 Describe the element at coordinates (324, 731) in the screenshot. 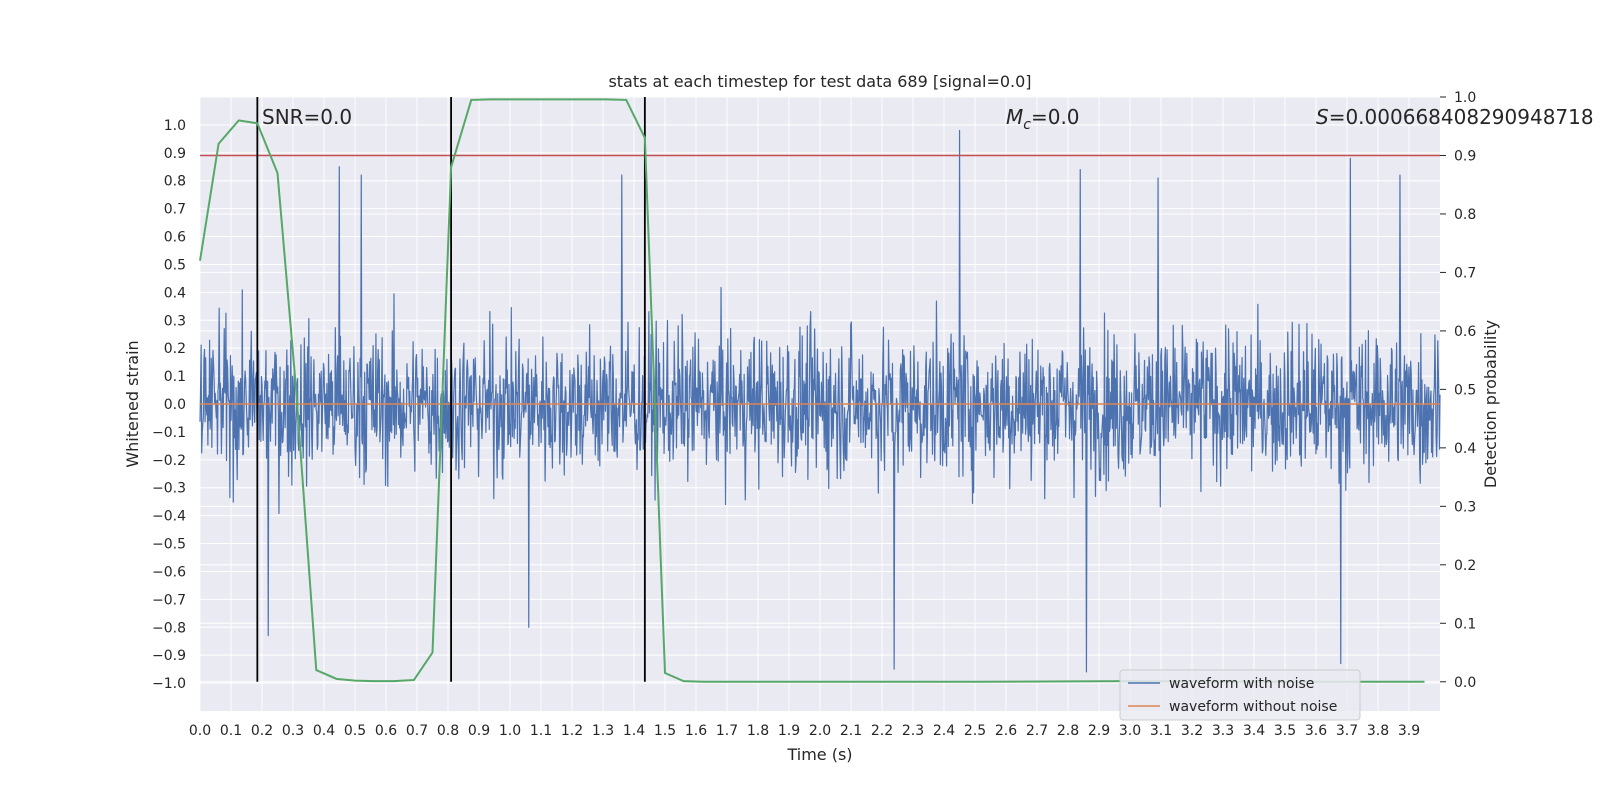

I see `x-tick-label: 0.4` at that location.